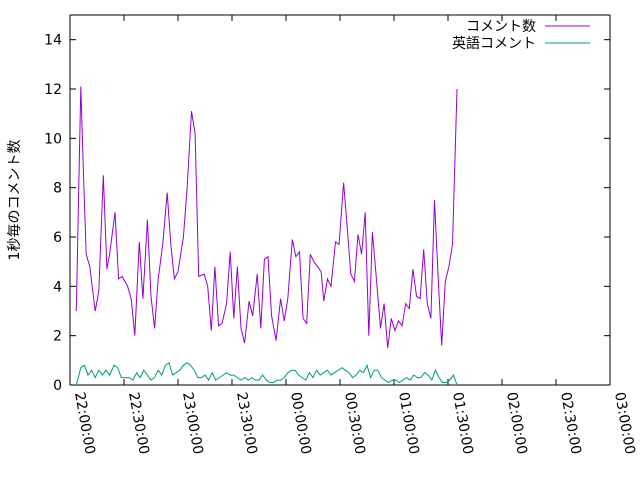 Image resolution: width=640 pixels, height=484 pixels. Describe the element at coordinates (192, 423) in the screenshot. I see `x-tick-label: 23:00:00` at that location.